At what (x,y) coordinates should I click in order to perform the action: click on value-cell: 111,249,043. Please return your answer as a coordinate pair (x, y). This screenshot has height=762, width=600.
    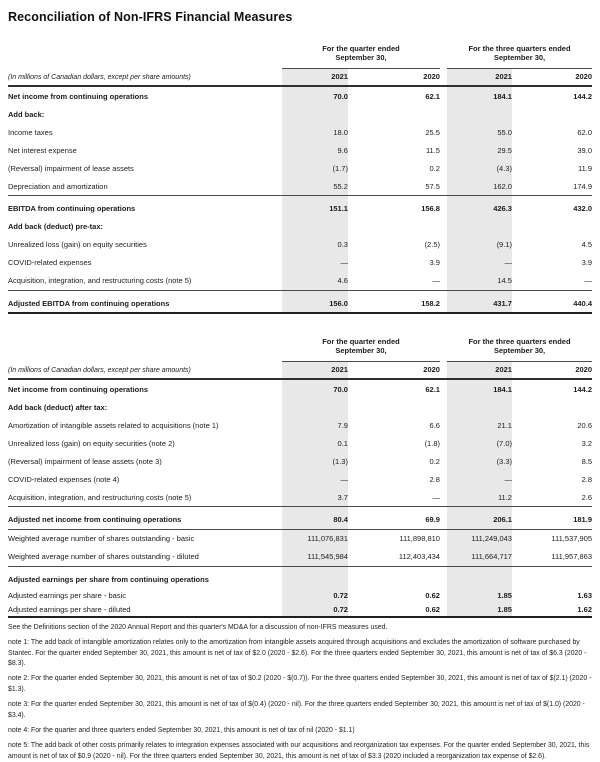
    Looking at the image, I should click on (479, 538).